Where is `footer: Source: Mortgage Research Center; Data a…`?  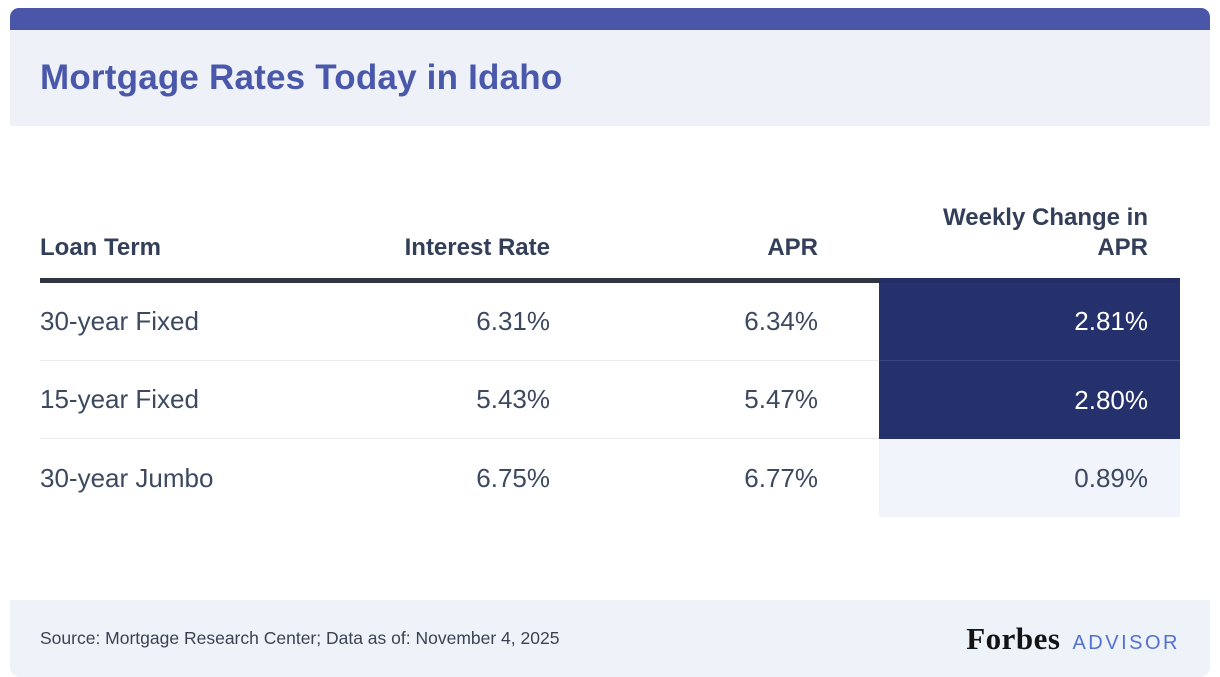
footer: Source: Mortgage Research Center; Data a… is located at coordinates (610, 638).